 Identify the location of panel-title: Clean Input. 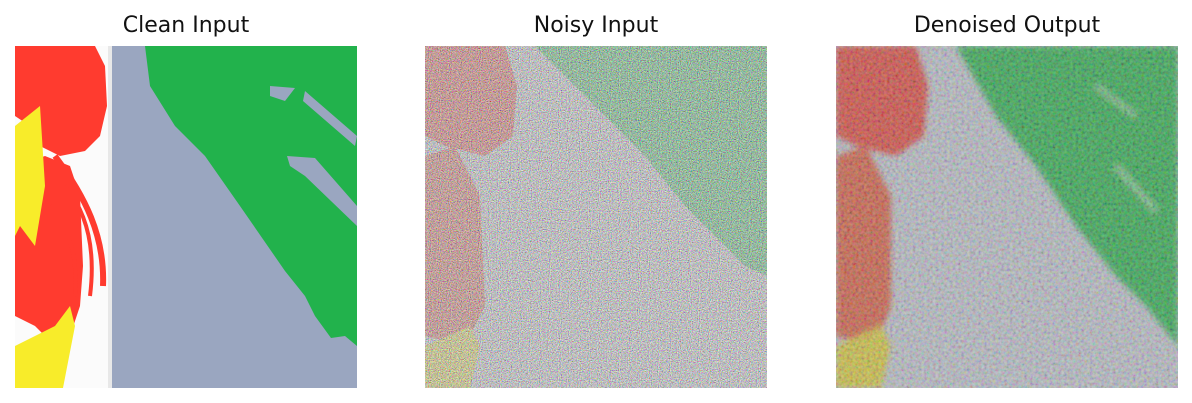
(186, 25).